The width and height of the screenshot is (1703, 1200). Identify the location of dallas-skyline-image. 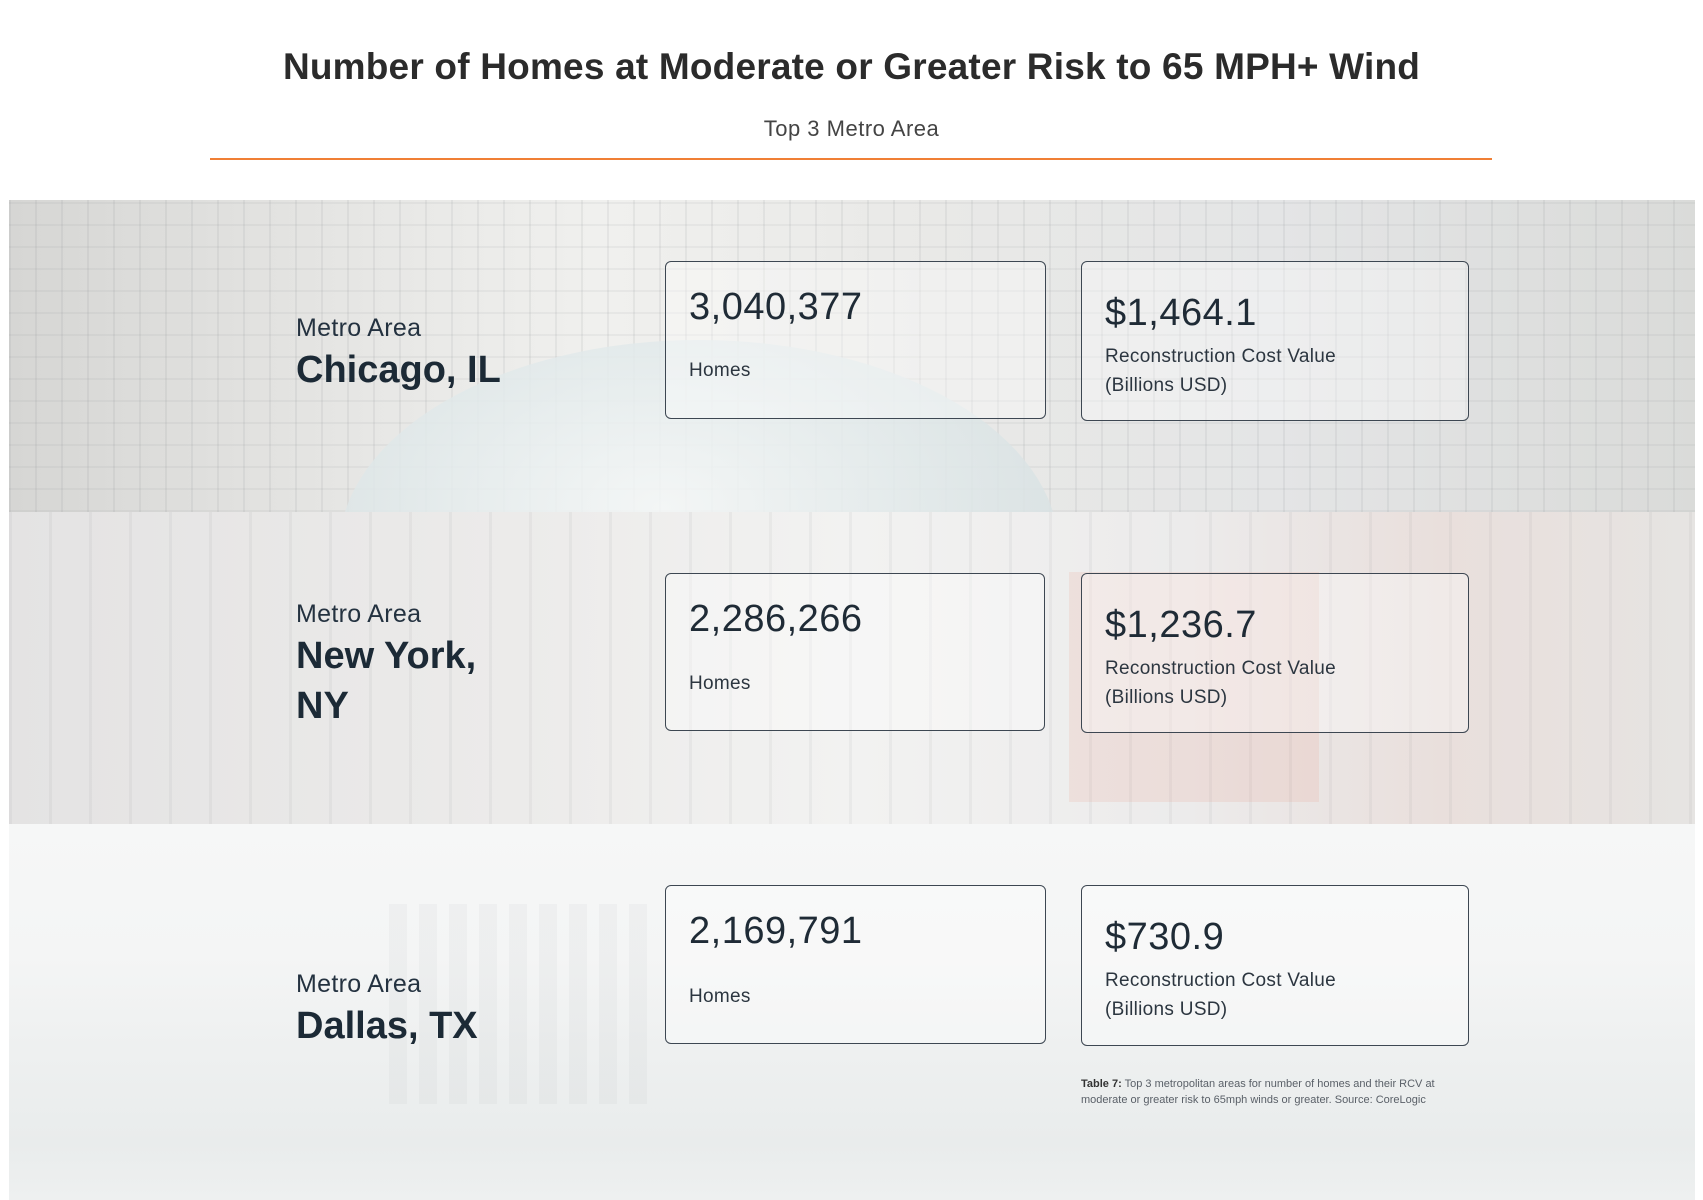
(519, 1004).